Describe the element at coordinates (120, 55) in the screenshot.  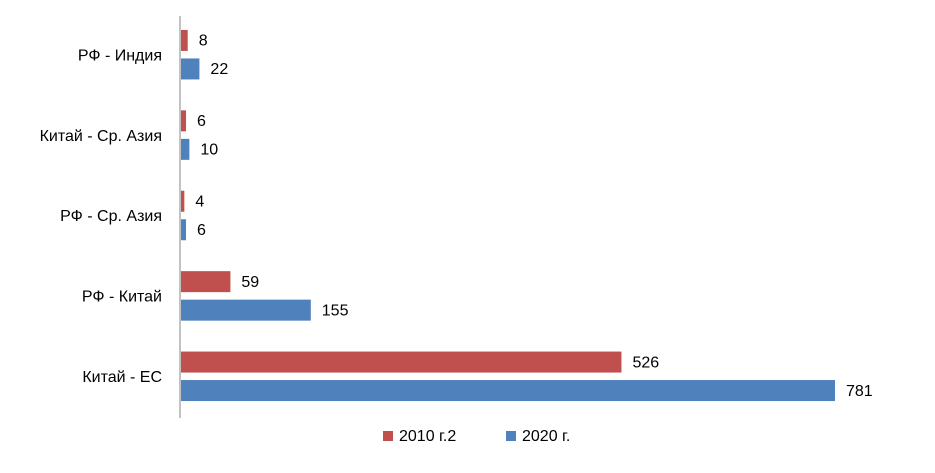
I see `category-label-0: РФ - Индия` at that location.